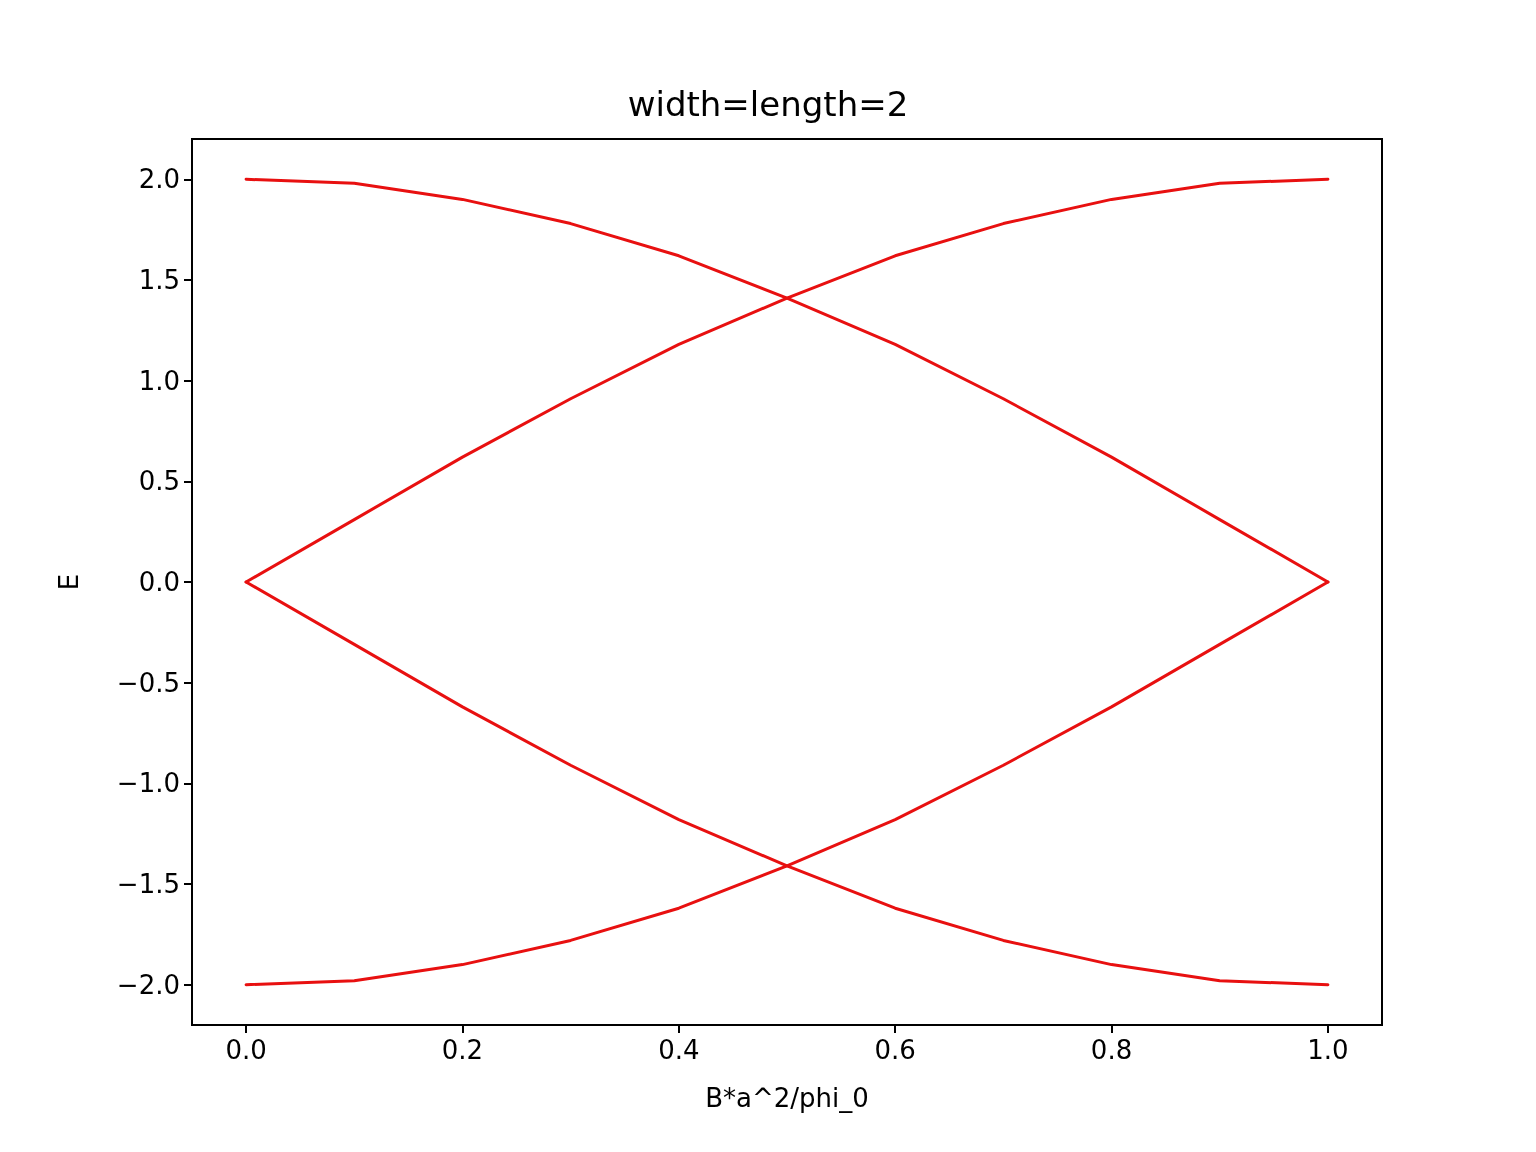 This screenshot has width=1536, height=1152. I want to click on y-tick-label: 0.0, so click(159, 582).